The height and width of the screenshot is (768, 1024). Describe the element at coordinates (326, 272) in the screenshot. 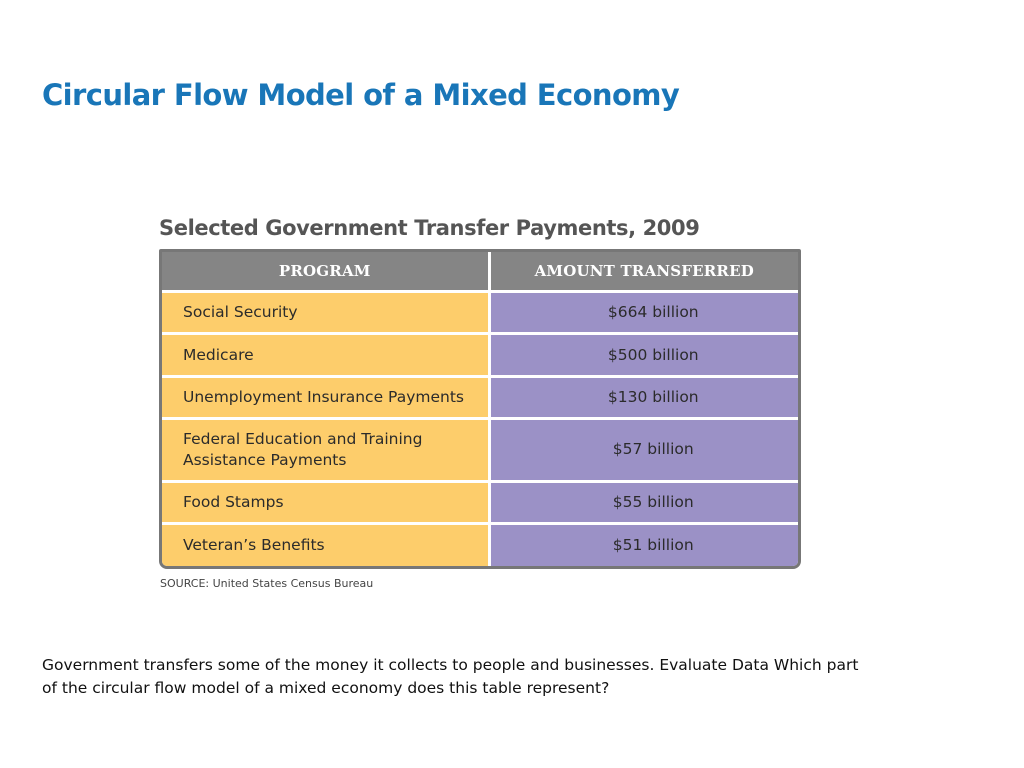

I see `header-program: PROGRAM` at that location.